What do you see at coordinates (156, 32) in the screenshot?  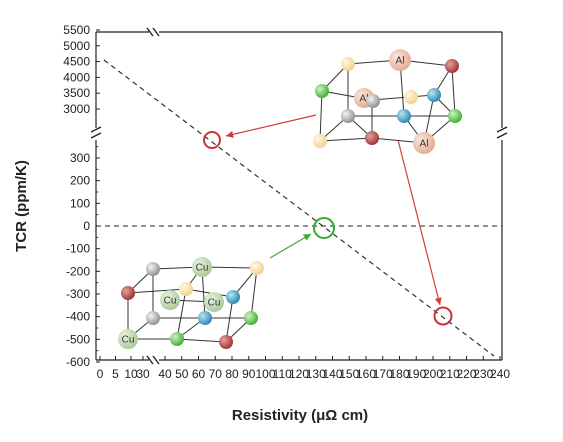 I see `x-break-top-b` at bounding box center [156, 32].